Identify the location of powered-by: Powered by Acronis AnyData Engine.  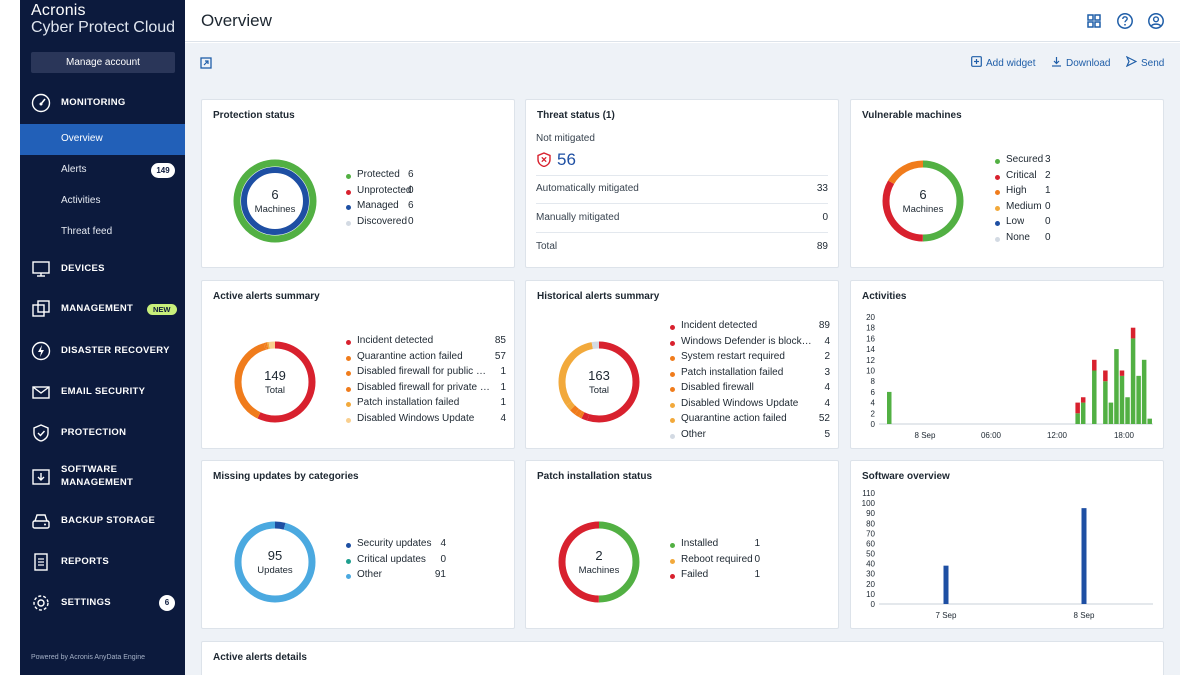
(88, 657).